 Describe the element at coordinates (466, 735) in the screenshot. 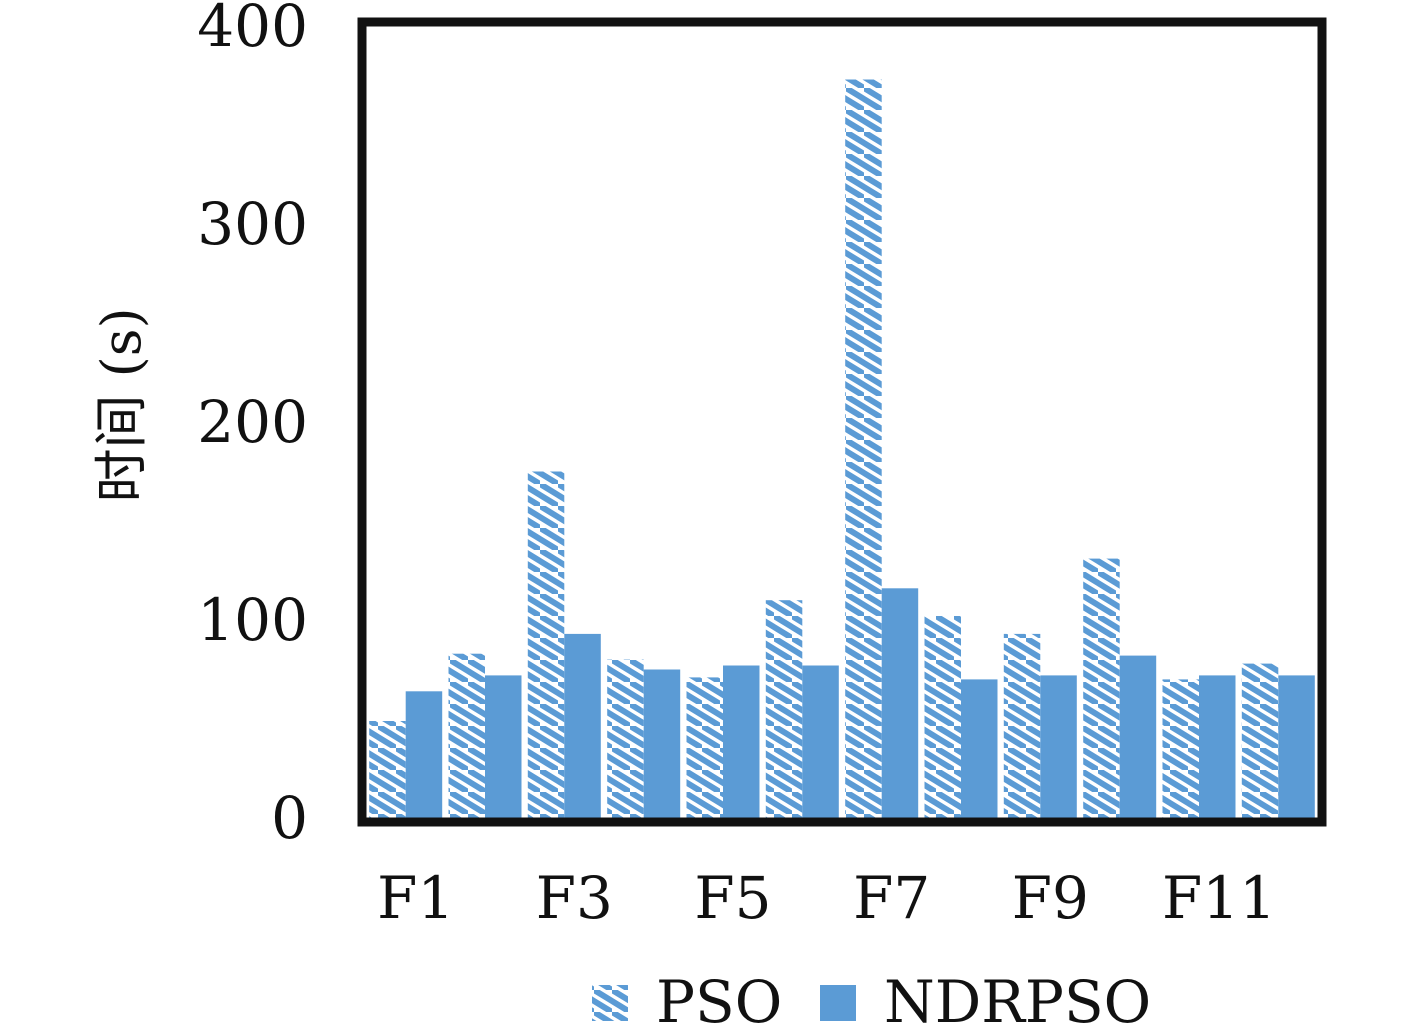

I see `bar-pso-f2` at that location.